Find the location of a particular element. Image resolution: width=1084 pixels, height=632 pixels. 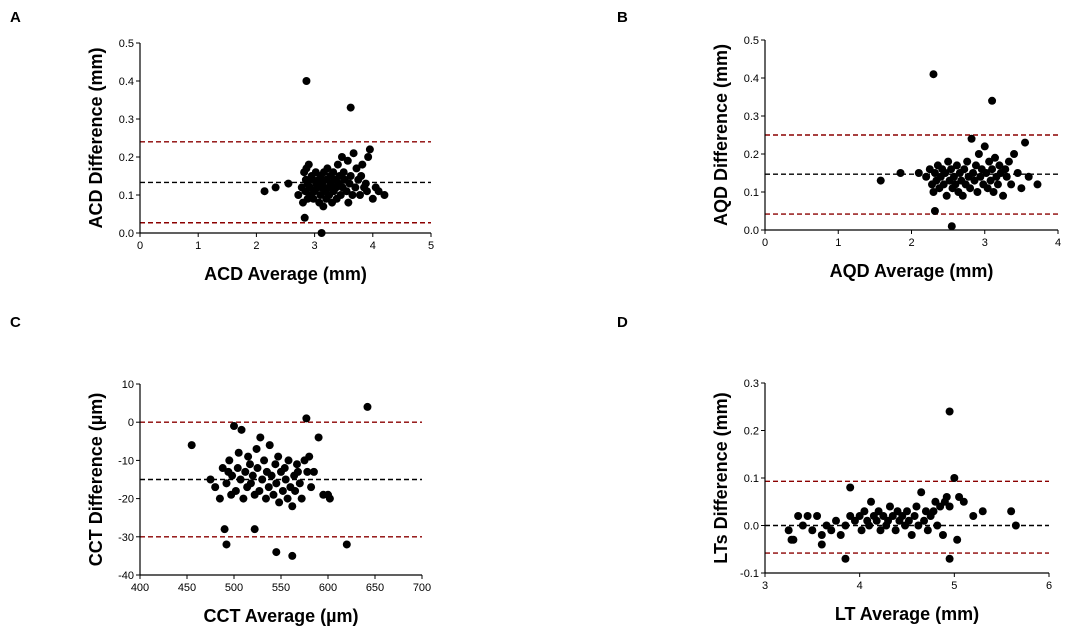

y-tick-label: 0.4 is located at coordinates (126, 82).